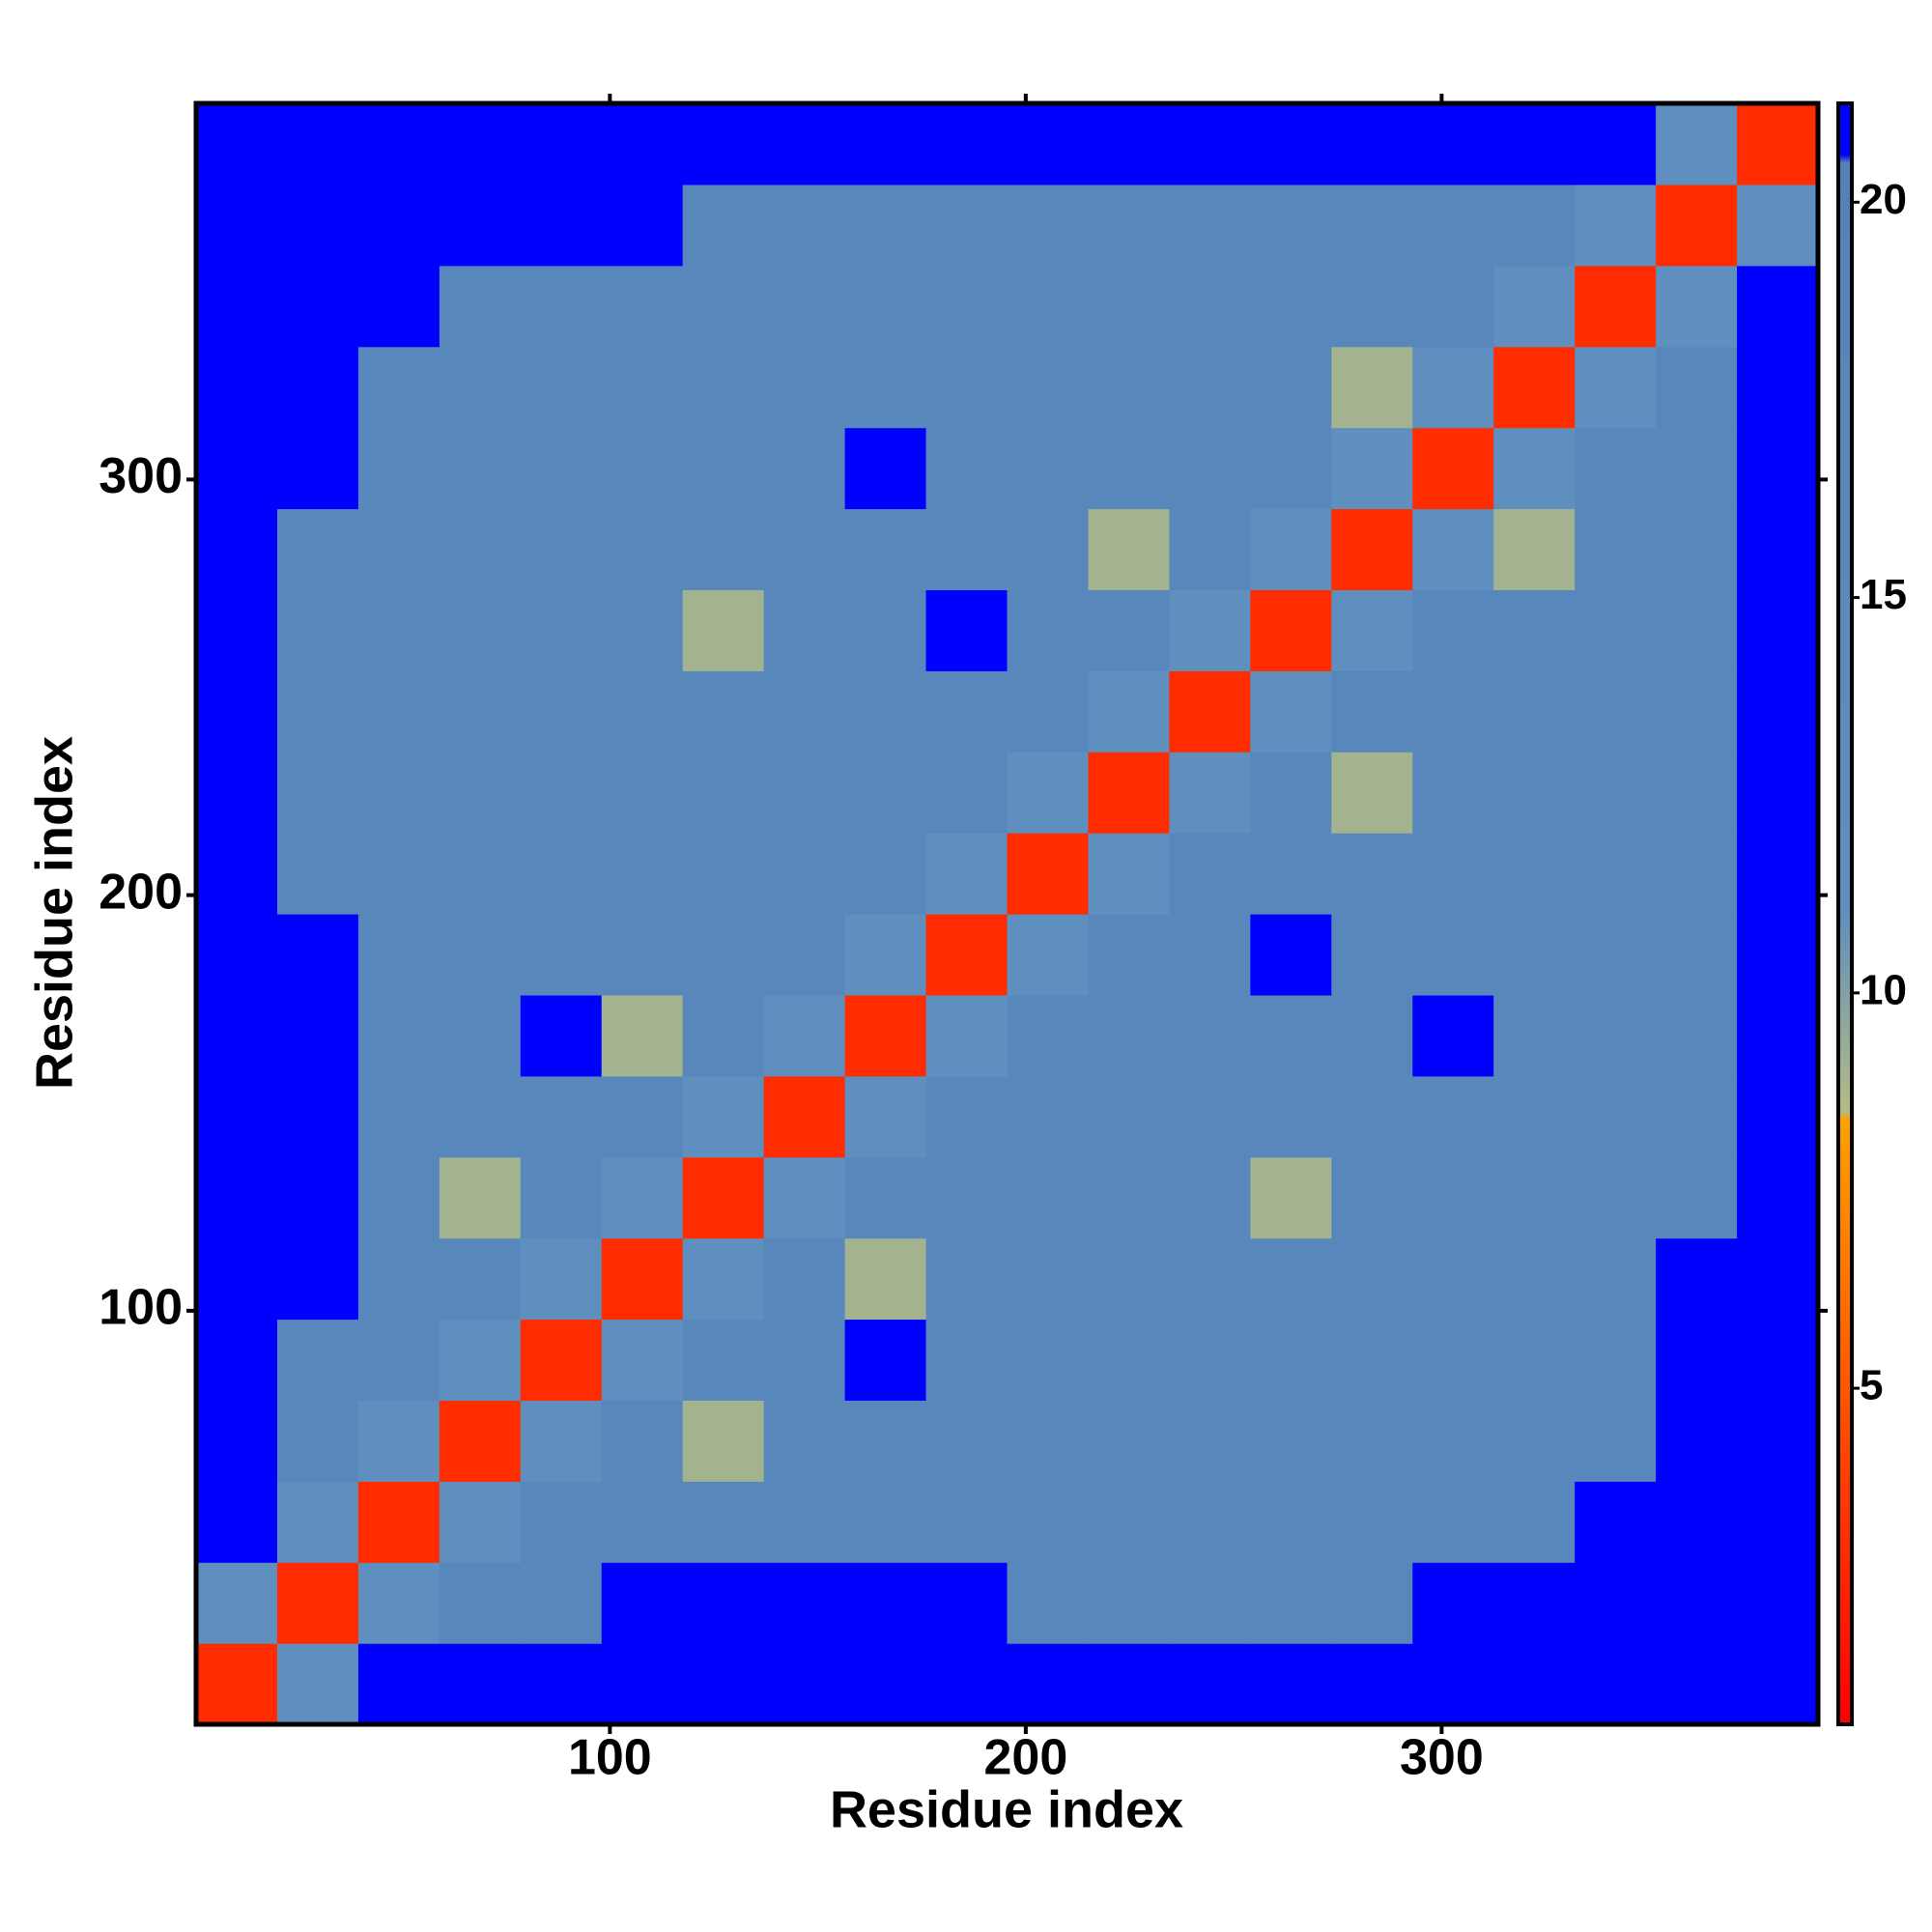  Describe the element at coordinates (141, 1308) in the screenshot. I see `y-tick-label: 100` at that location.